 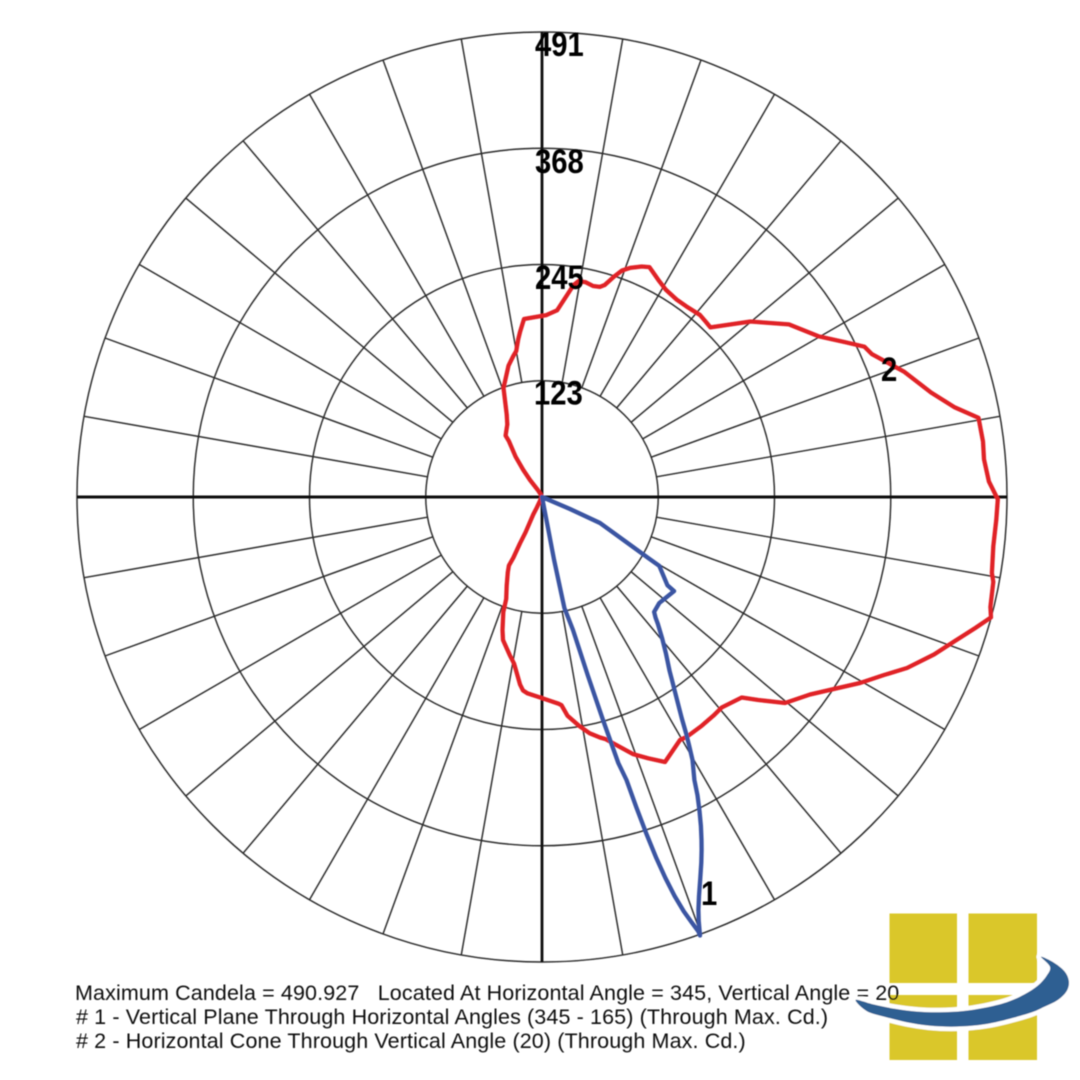 What do you see at coordinates (889, 369) in the screenshot?
I see `svg-text: 2` at bounding box center [889, 369].